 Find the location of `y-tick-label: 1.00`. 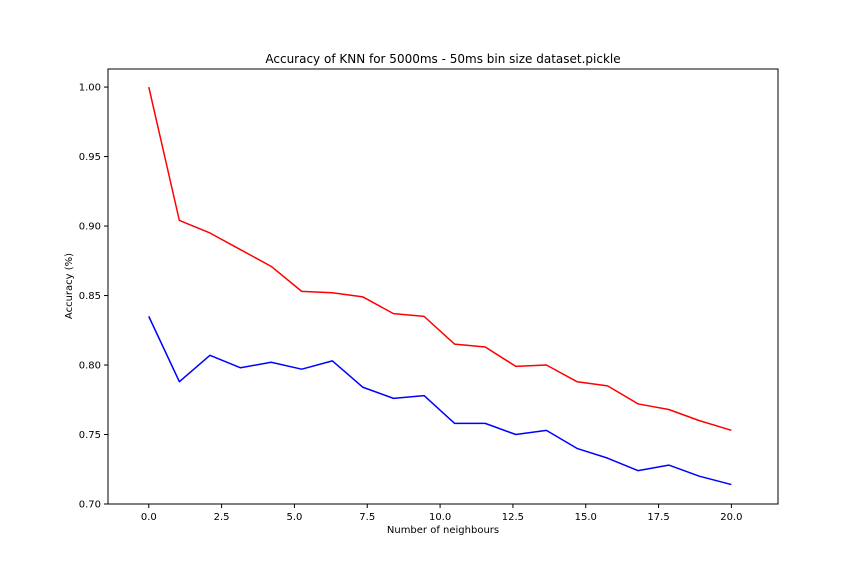

y-tick-label: 1.00 is located at coordinates (90, 88).